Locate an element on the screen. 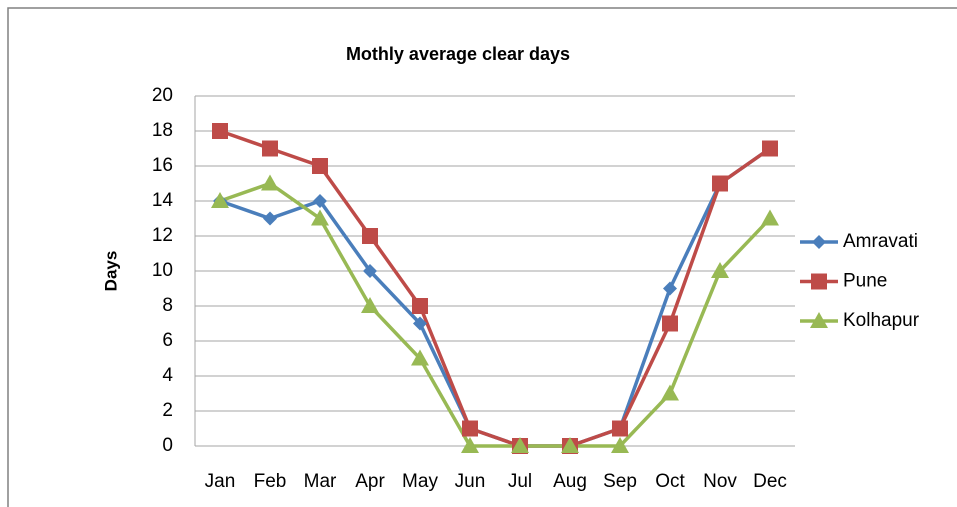 The width and height of the screenshot is (957, 507). y-tick-label: 14 is located at coordinates (163, 200).